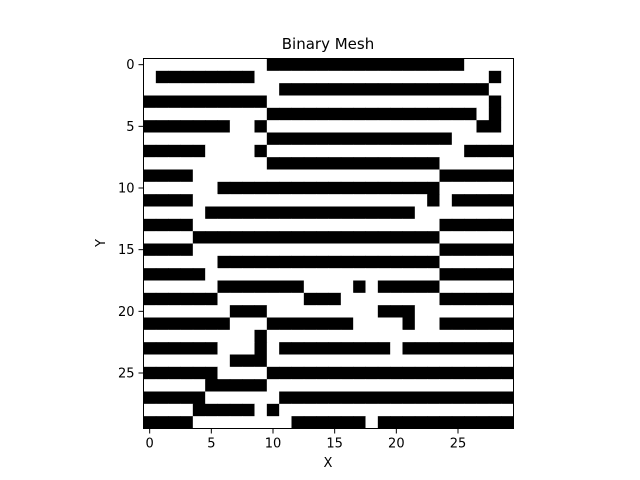 This screenshot has width=640, height=480. What do you see at coordinates (322, 126) in the screenshot?
I see `mesh-cell-r5-c14` at bounding box center [322, 126].